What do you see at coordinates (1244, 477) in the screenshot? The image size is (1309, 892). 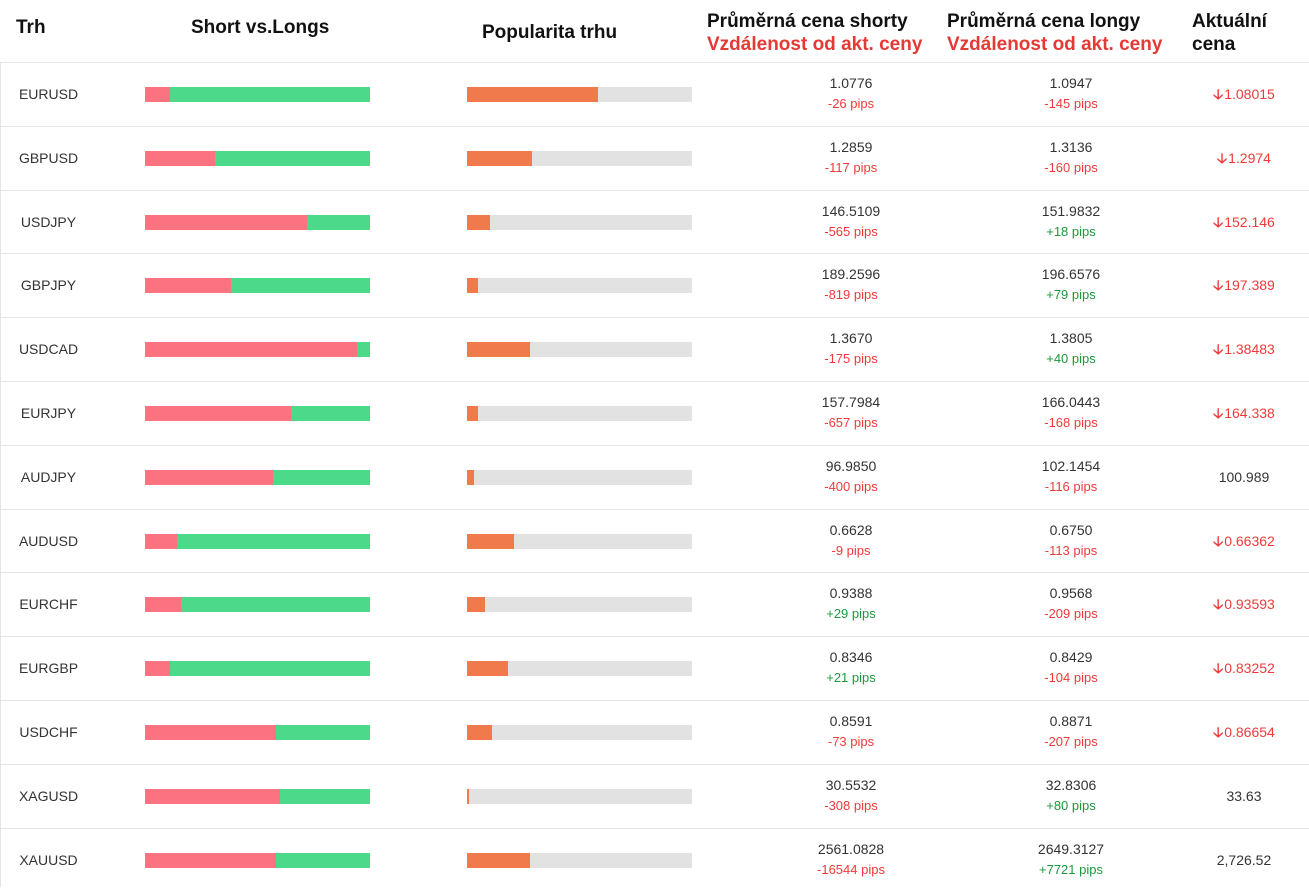 I see `current-price: 100.989` at bounding box center [1244, 477].